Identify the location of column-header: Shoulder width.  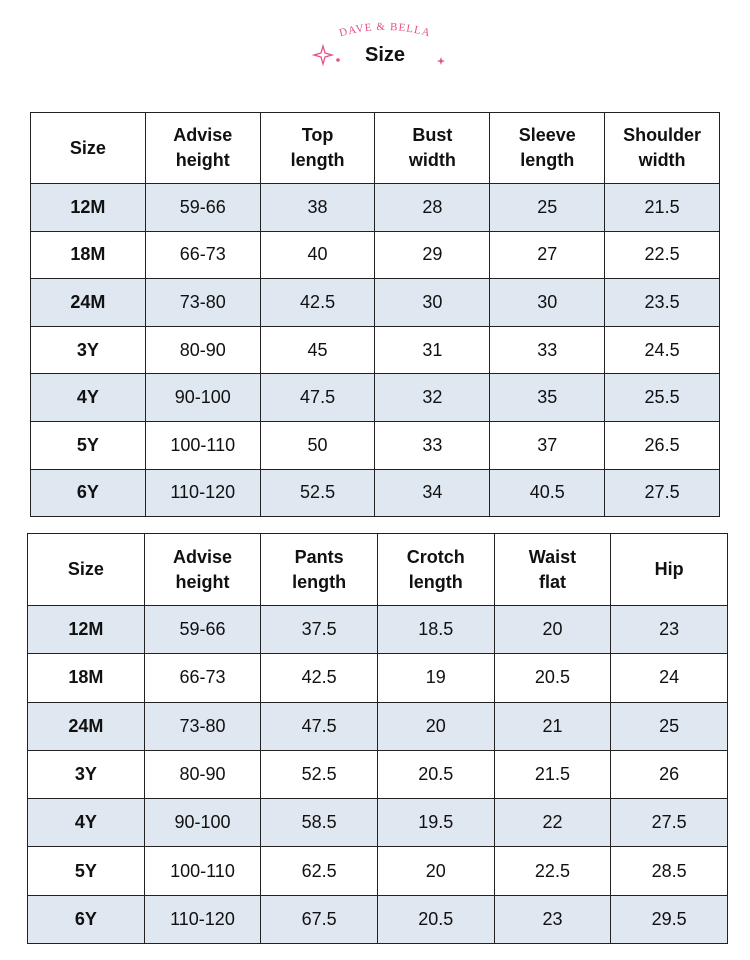
(662, 148).